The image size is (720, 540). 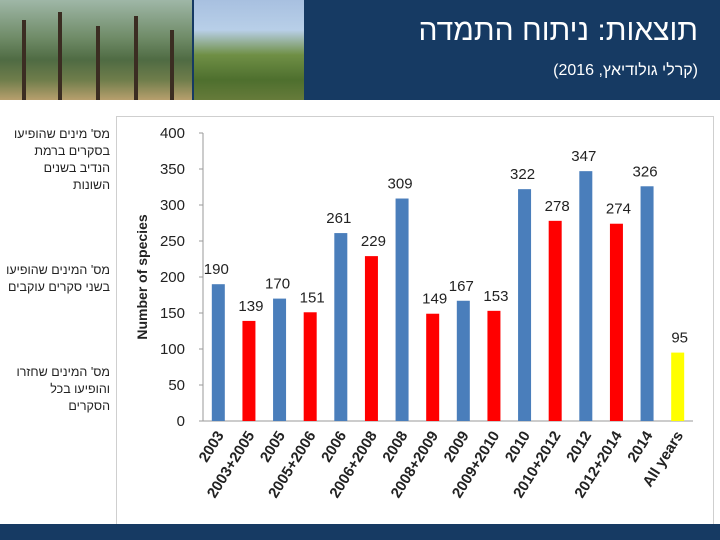 What do you see at coordinates (172, 205) in the screenshot?
I see `y-tick-label: 300` at bounding box center [172, 205].